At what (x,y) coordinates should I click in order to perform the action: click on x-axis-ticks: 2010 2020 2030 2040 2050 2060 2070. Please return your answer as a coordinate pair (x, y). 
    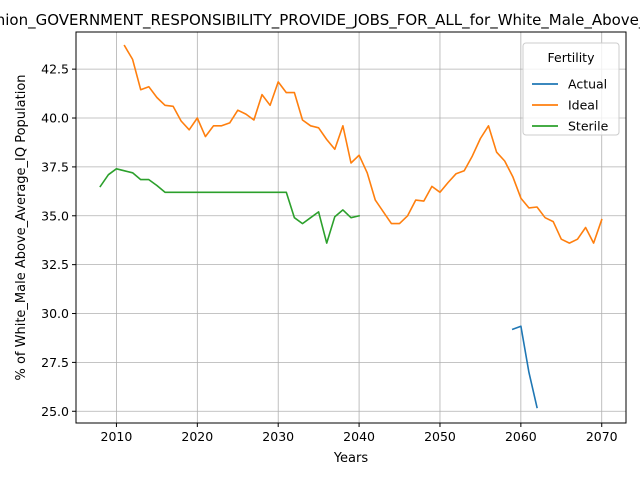
    Looking at the image, I should click on (359, 433).